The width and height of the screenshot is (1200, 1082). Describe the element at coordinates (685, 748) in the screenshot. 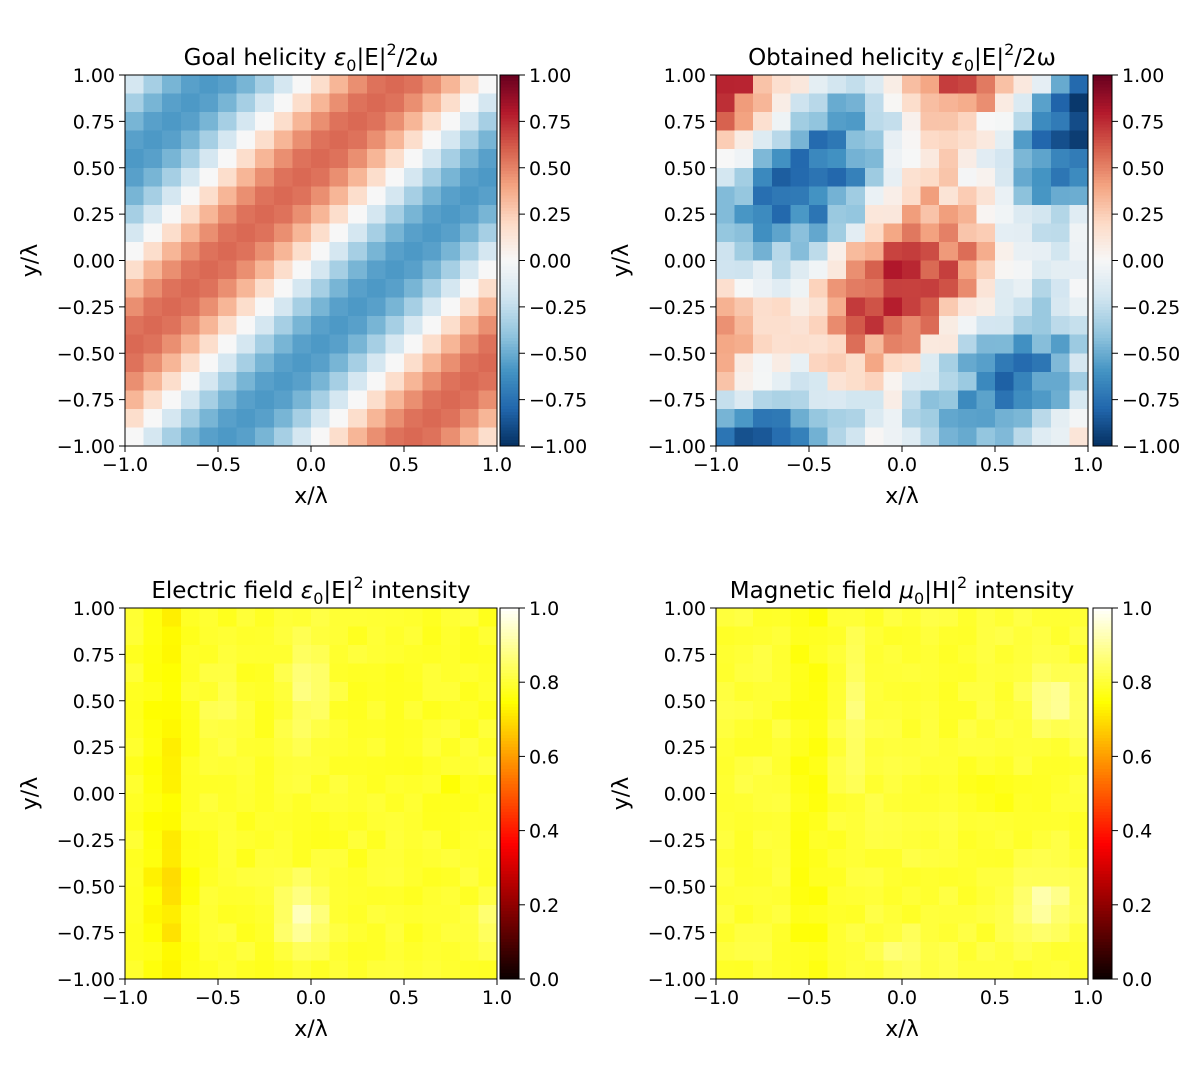

I see `y-tick-label: 0.25` at that location.